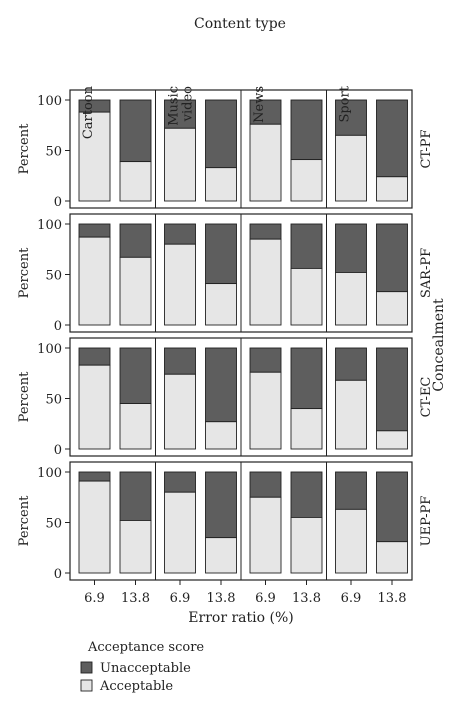 This screenshot has height=711, width=474. What do you see at coordinates (240, 618) in the screenshot?
I see `x-axis-label: Error ratio (%)` at bounding box center [240, 618].